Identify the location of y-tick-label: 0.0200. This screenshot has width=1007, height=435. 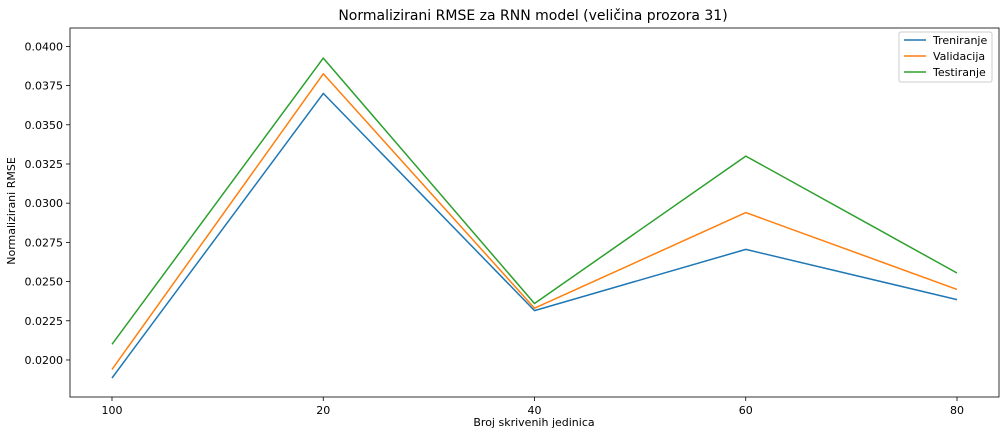
(44, 360).